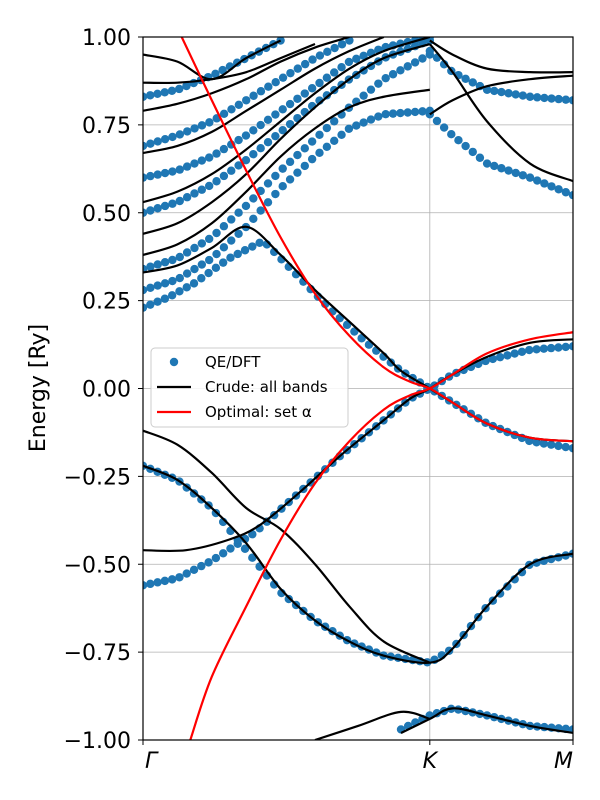 This screenshot has height=800, width=600. Describe the element at coordinates (106, 38) in the screenshot. I see `y-tick-label: 1.00` at that location.